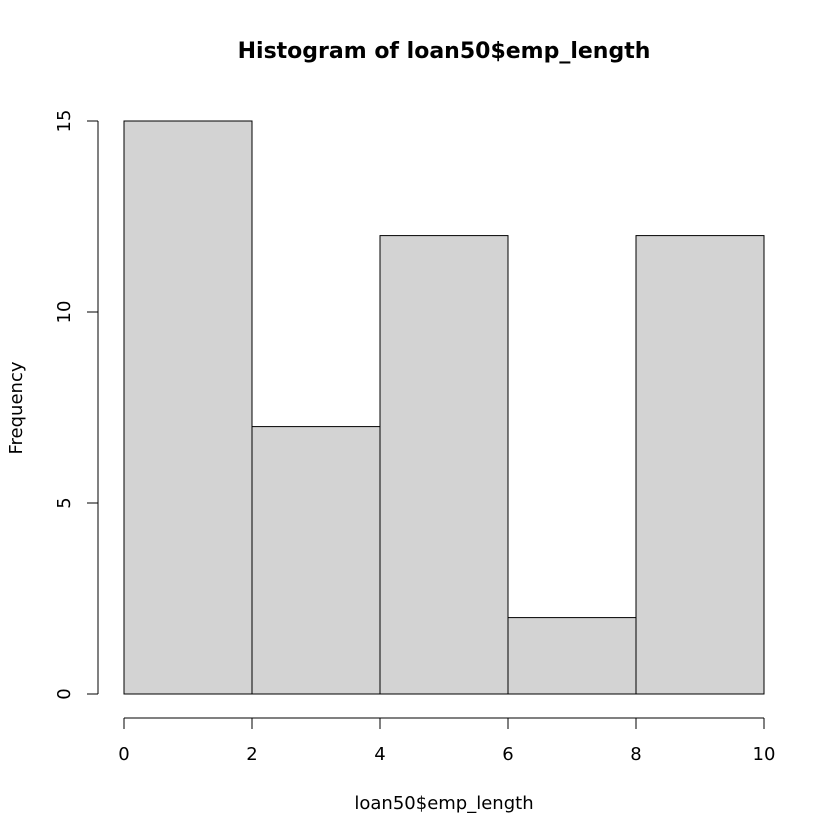  I want to click on chart-title: Histogram of loan50$emp_length, so click(444, 51).